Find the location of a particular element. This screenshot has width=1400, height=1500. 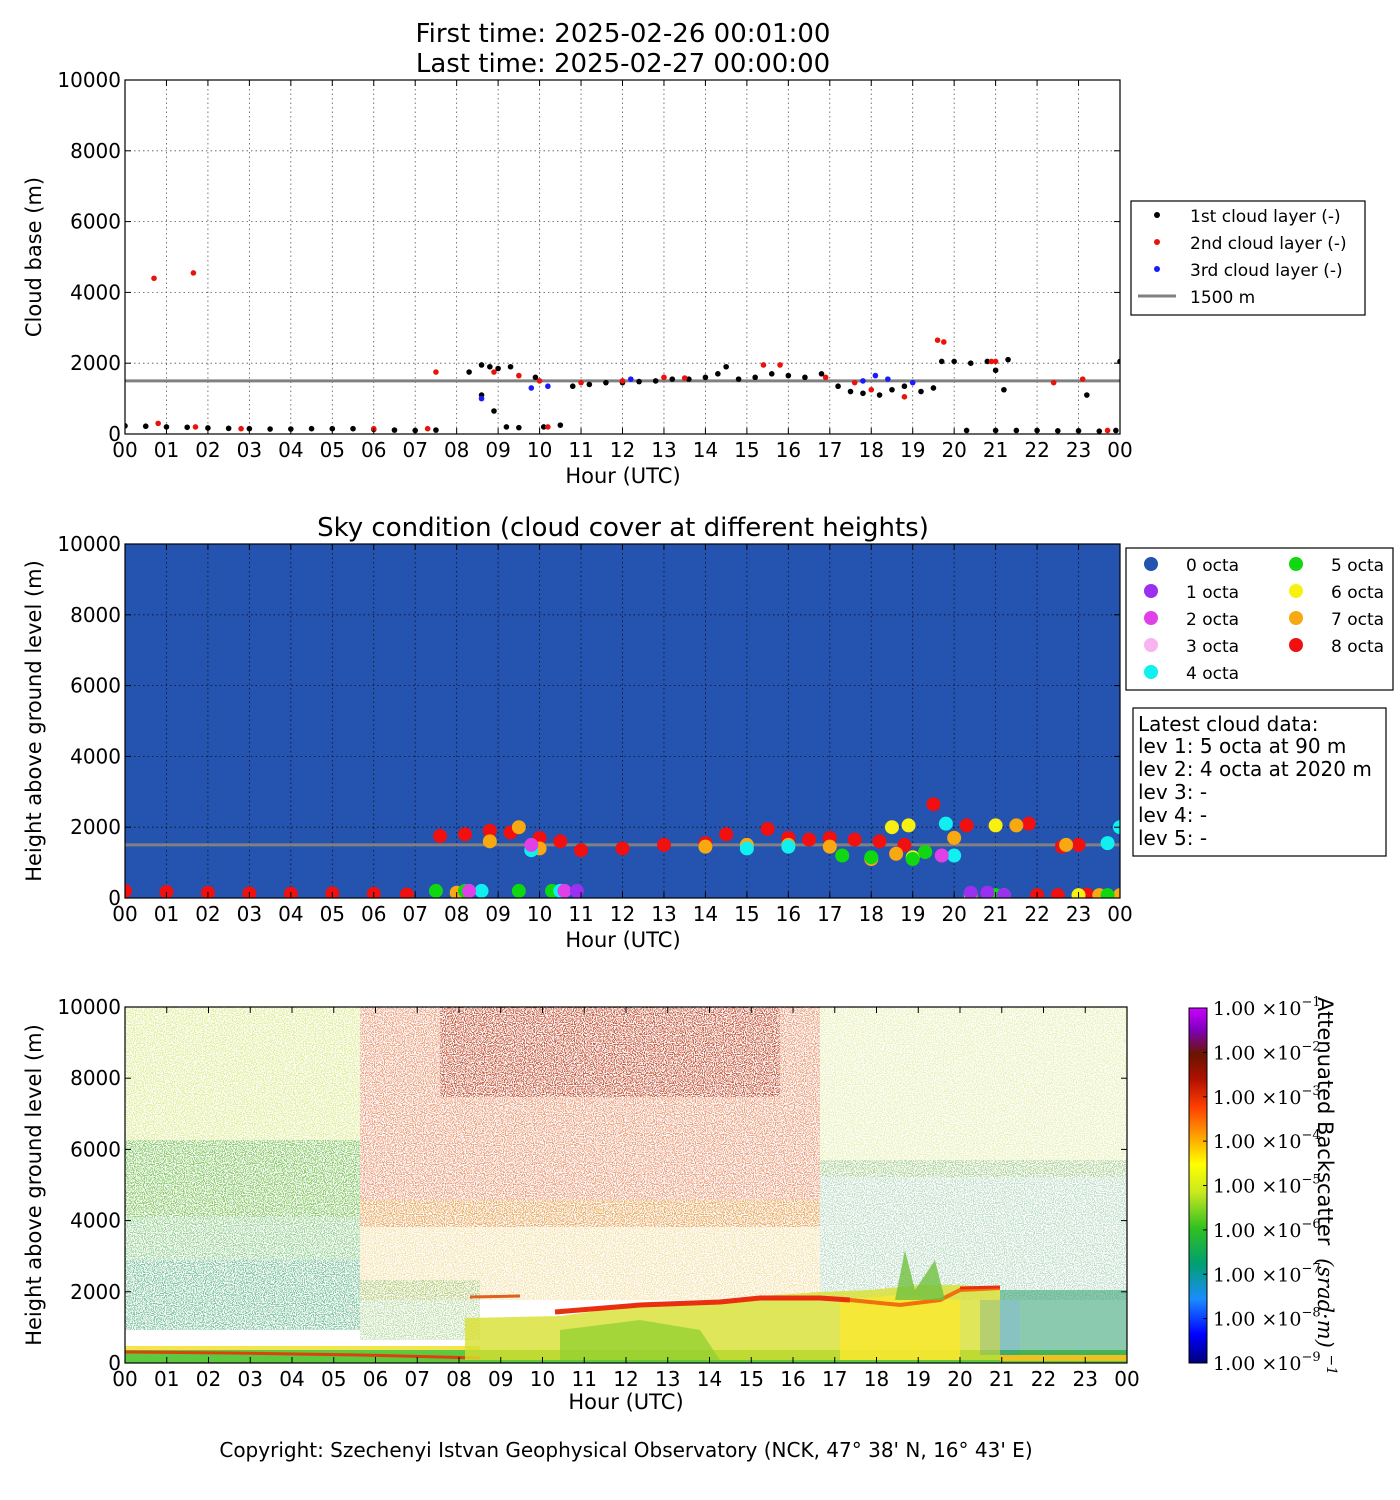

panel3-ylabel: Height above ground level (m) is located at coordinates (34, 1185).